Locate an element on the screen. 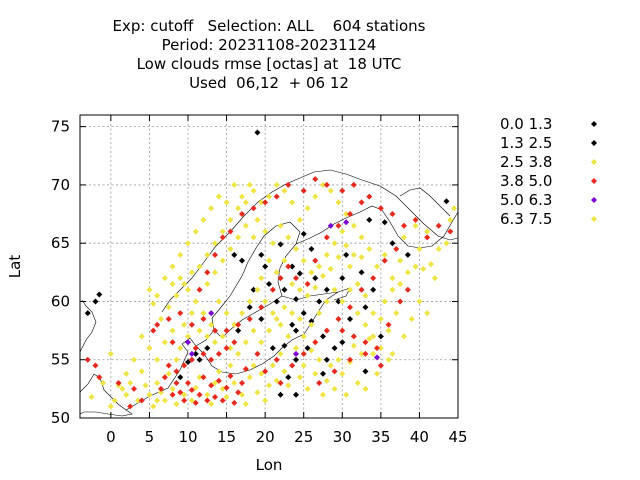  legend-label: 0.0 1.3 is located at coordinates (526, 124).